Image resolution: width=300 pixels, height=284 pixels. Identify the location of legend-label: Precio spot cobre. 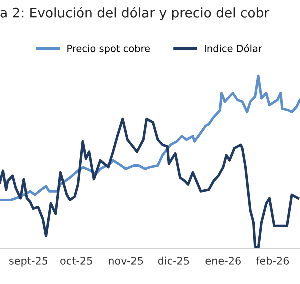
(109, 49).